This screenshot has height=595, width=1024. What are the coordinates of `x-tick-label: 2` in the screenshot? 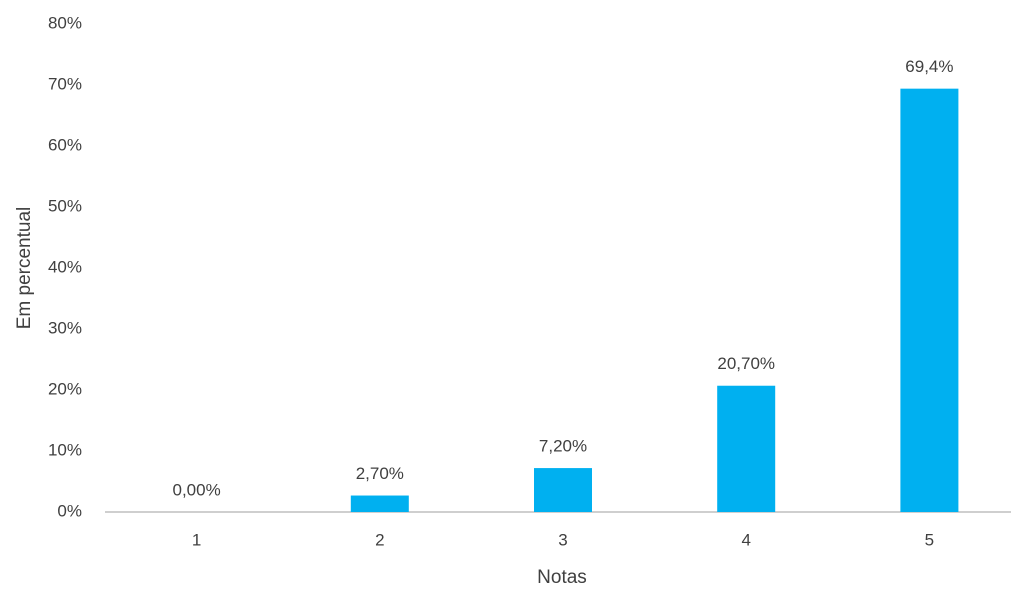 It's located at (379, 539).